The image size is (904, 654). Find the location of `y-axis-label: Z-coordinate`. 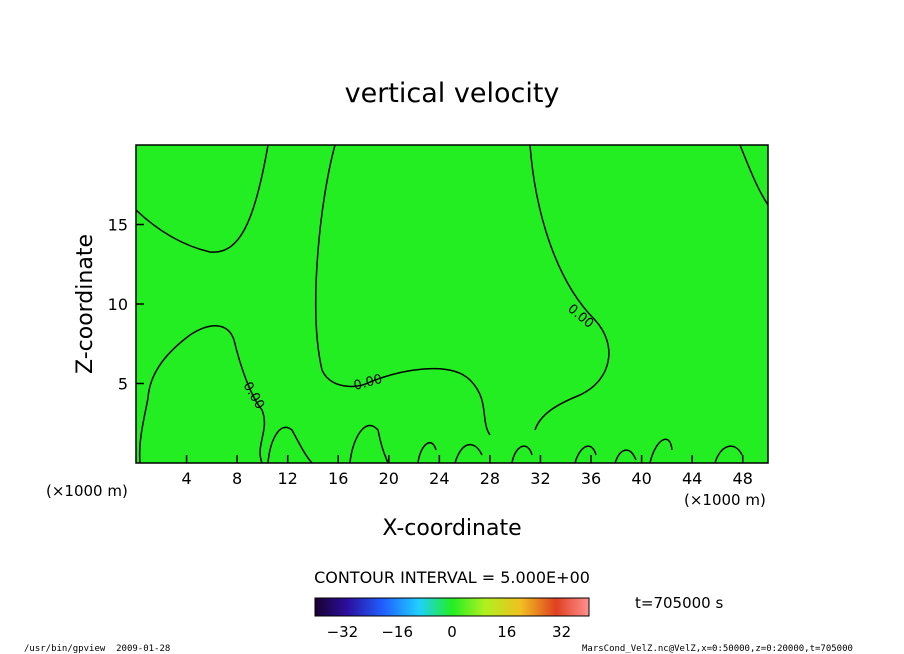

y-axis-label: Z-coordinate is located at coordinates (85, 304).